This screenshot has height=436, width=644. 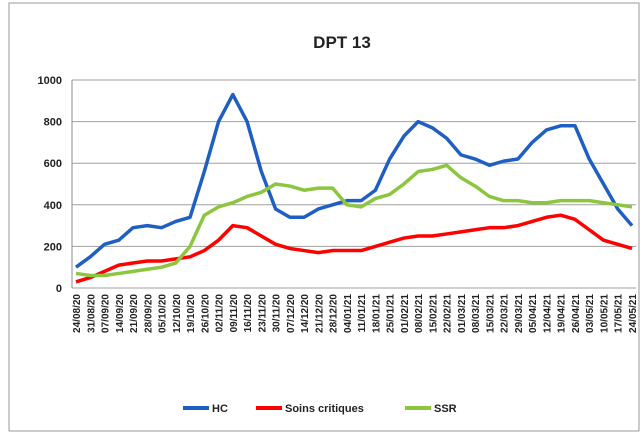 What do you see at coordinates (576, 313) in the screenshot?
I see `x-tick-label: 26/04/21` at bounding box center [576, 313].